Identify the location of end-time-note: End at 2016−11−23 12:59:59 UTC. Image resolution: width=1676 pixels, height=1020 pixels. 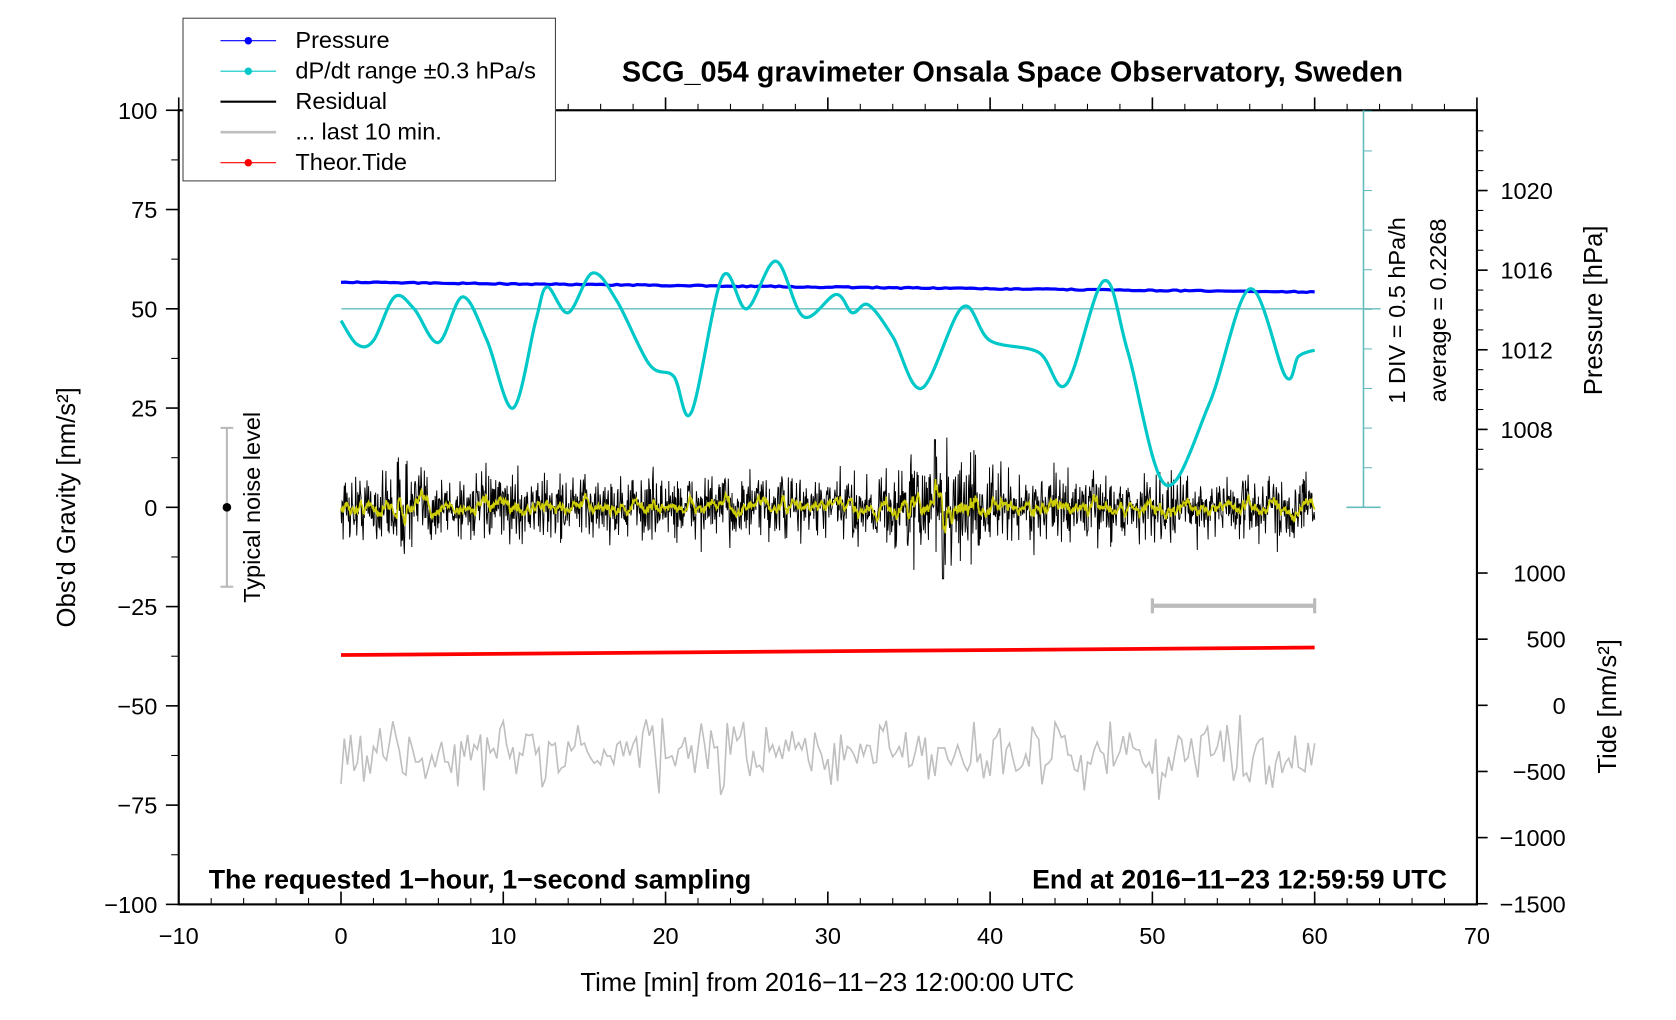
(1239, 879).